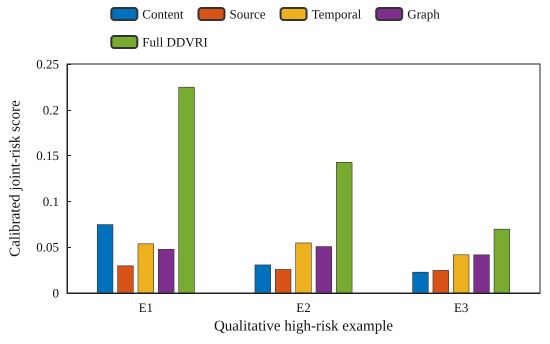 The height and width of the screenshot is (344, 550). I want to click on x-tick-label: E1, so click(146, 307).